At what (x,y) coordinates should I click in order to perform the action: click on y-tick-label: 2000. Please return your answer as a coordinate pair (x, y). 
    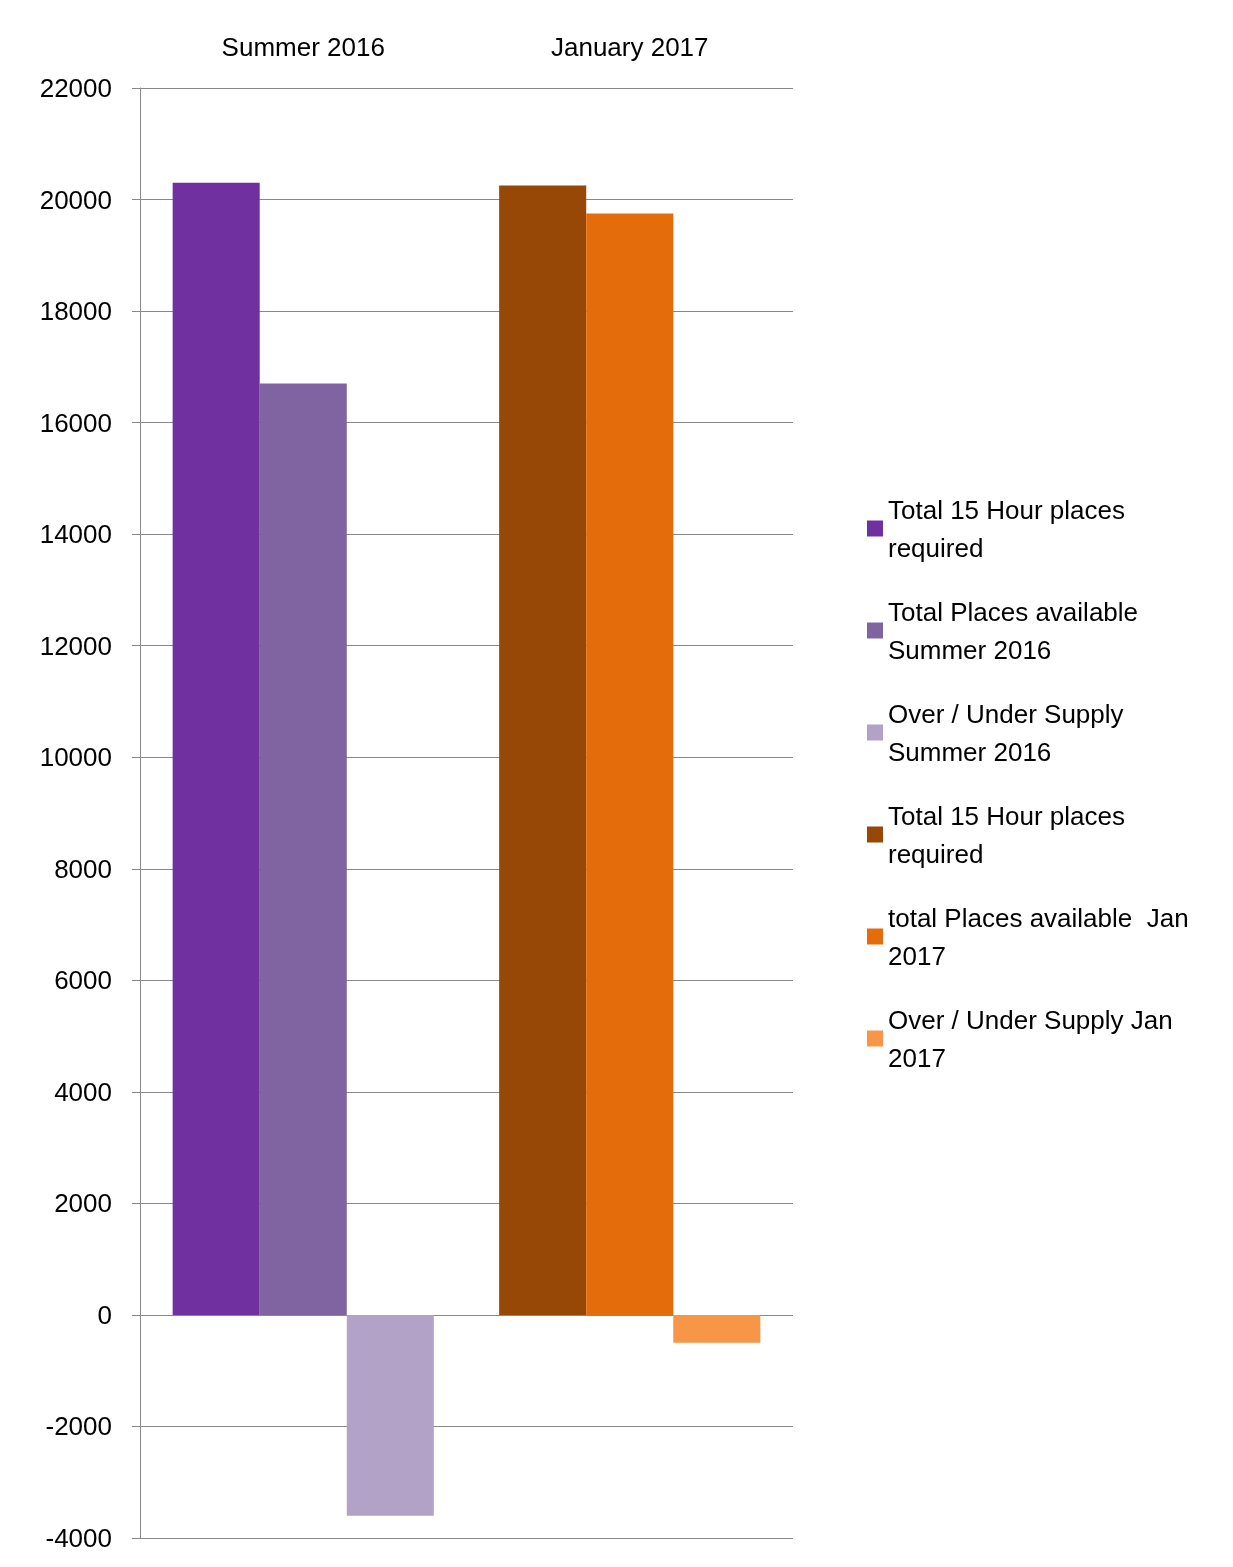
    Looking at the image, I should click on (83, 1203).